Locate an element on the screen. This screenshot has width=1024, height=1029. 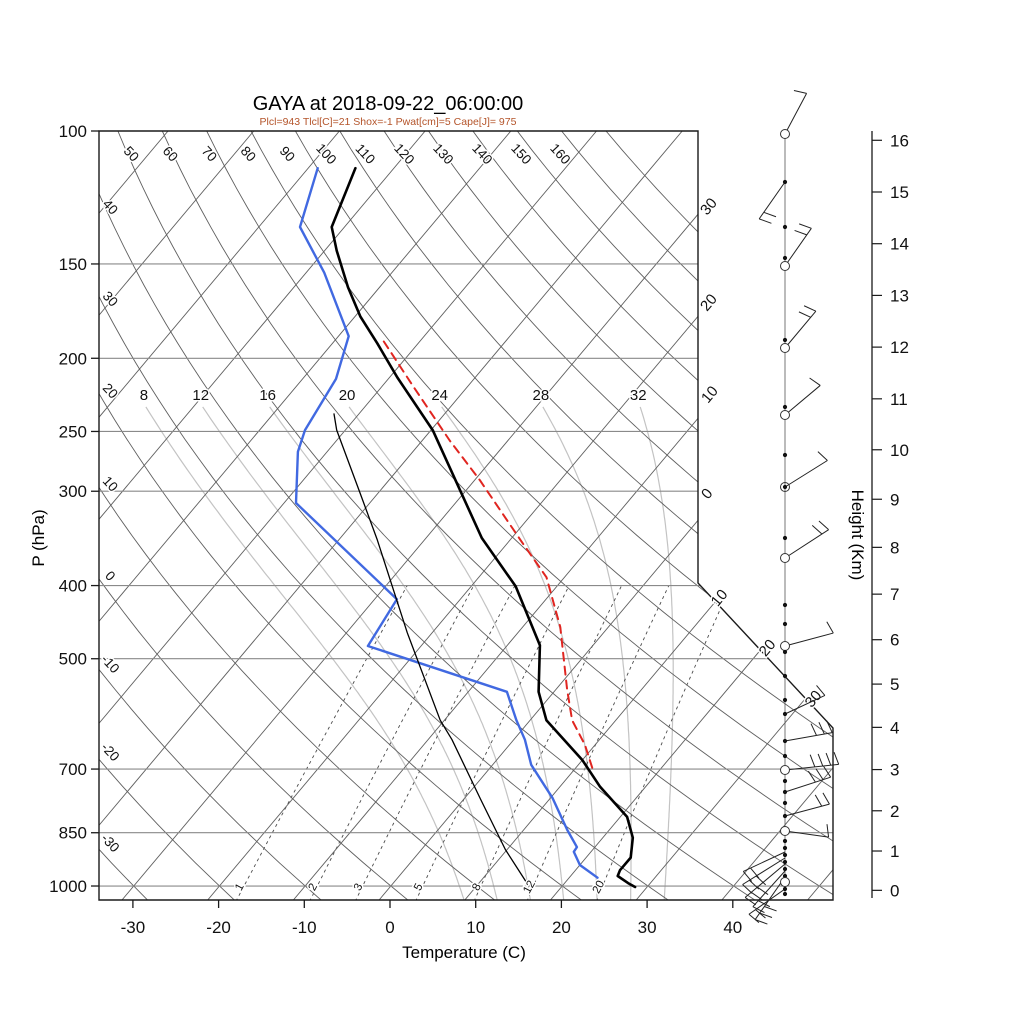
pressure-tick-label: 850 is located at coordinates (73, 833).